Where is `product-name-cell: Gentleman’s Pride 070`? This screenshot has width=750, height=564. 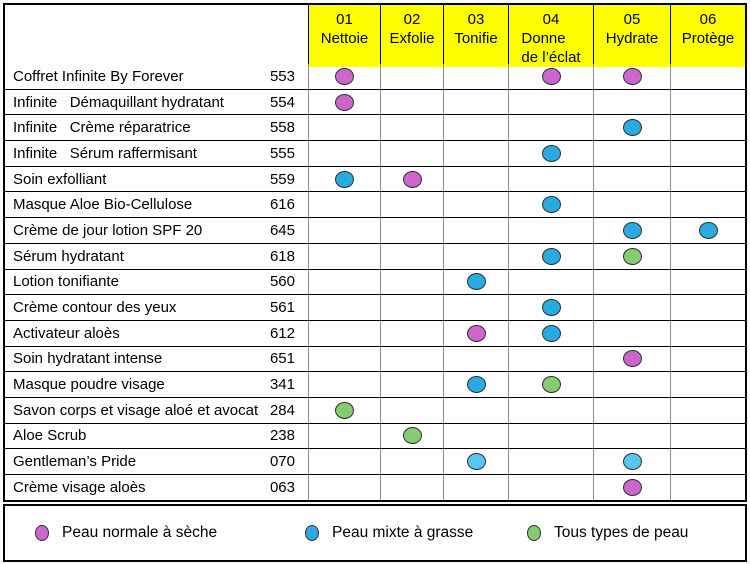 product-name-cell: Gentleman’s Pride 070 is located at coordinates (156, 461).